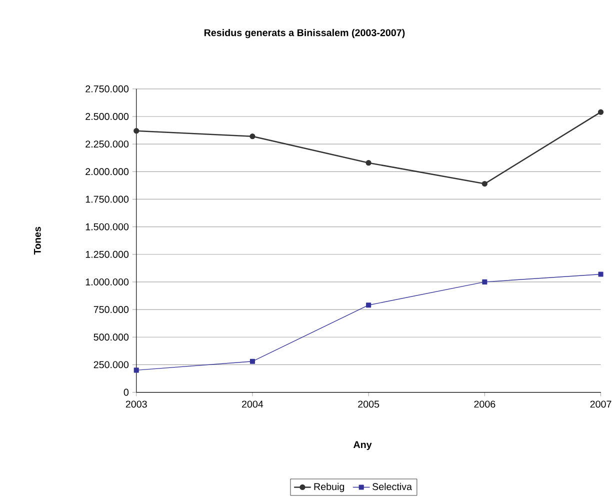 The width and height of the screenshot is (615, 500). I want to click on y-tick-label: 1.000.000, so click(107, 282).